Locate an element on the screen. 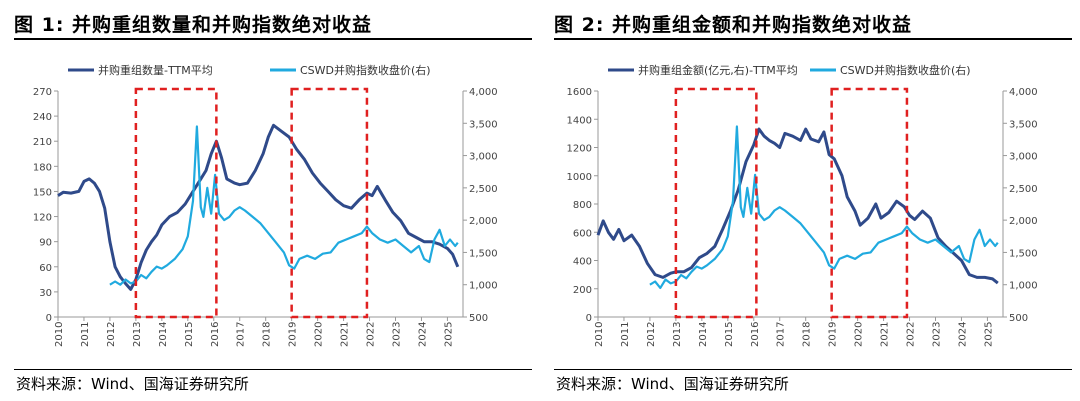 The height and width of the screenshot is (401, 1080). y-left-tick-label: 1000 is located at coordinates (579, 177).